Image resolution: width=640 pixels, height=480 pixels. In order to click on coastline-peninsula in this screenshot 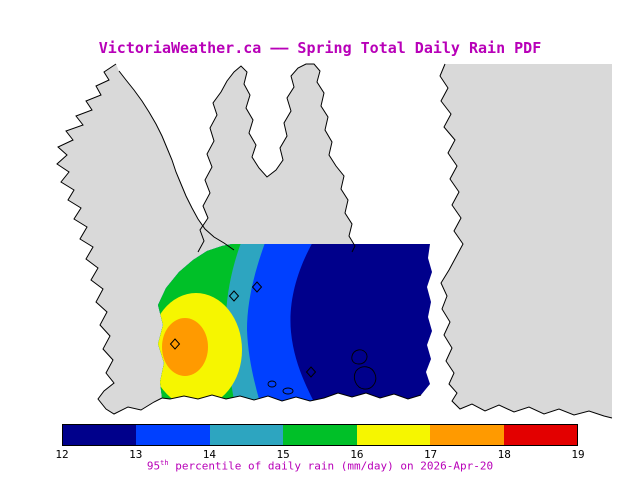, I will do `click(276, 158)`.